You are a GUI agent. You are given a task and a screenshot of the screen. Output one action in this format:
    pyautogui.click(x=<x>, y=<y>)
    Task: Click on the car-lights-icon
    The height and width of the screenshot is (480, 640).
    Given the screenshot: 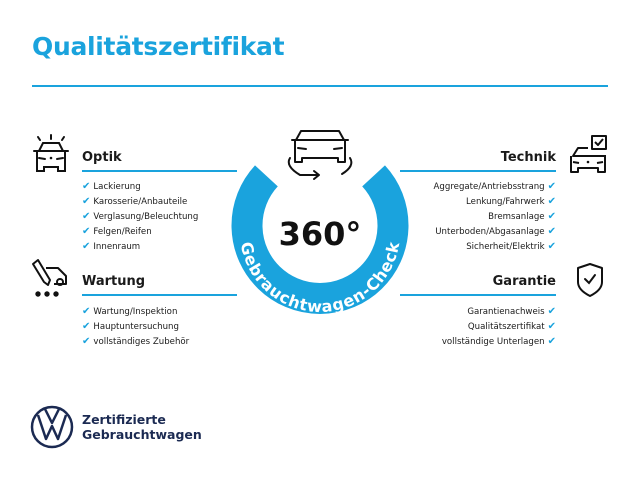 What is the action you would take?
    pyautogui.click(x=51, y=153)
    